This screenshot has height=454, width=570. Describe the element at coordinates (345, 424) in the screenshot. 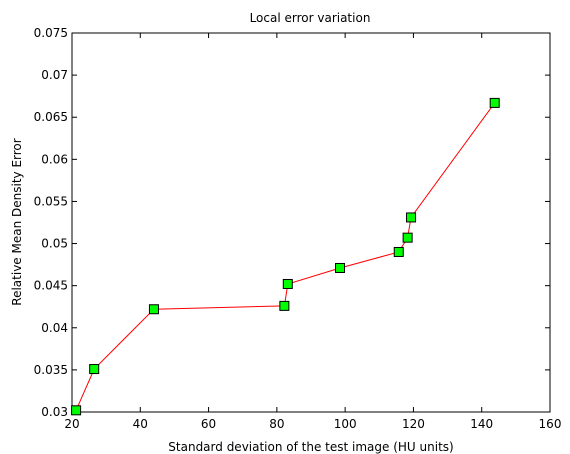

I see `x-tick-label: 100` at that location.